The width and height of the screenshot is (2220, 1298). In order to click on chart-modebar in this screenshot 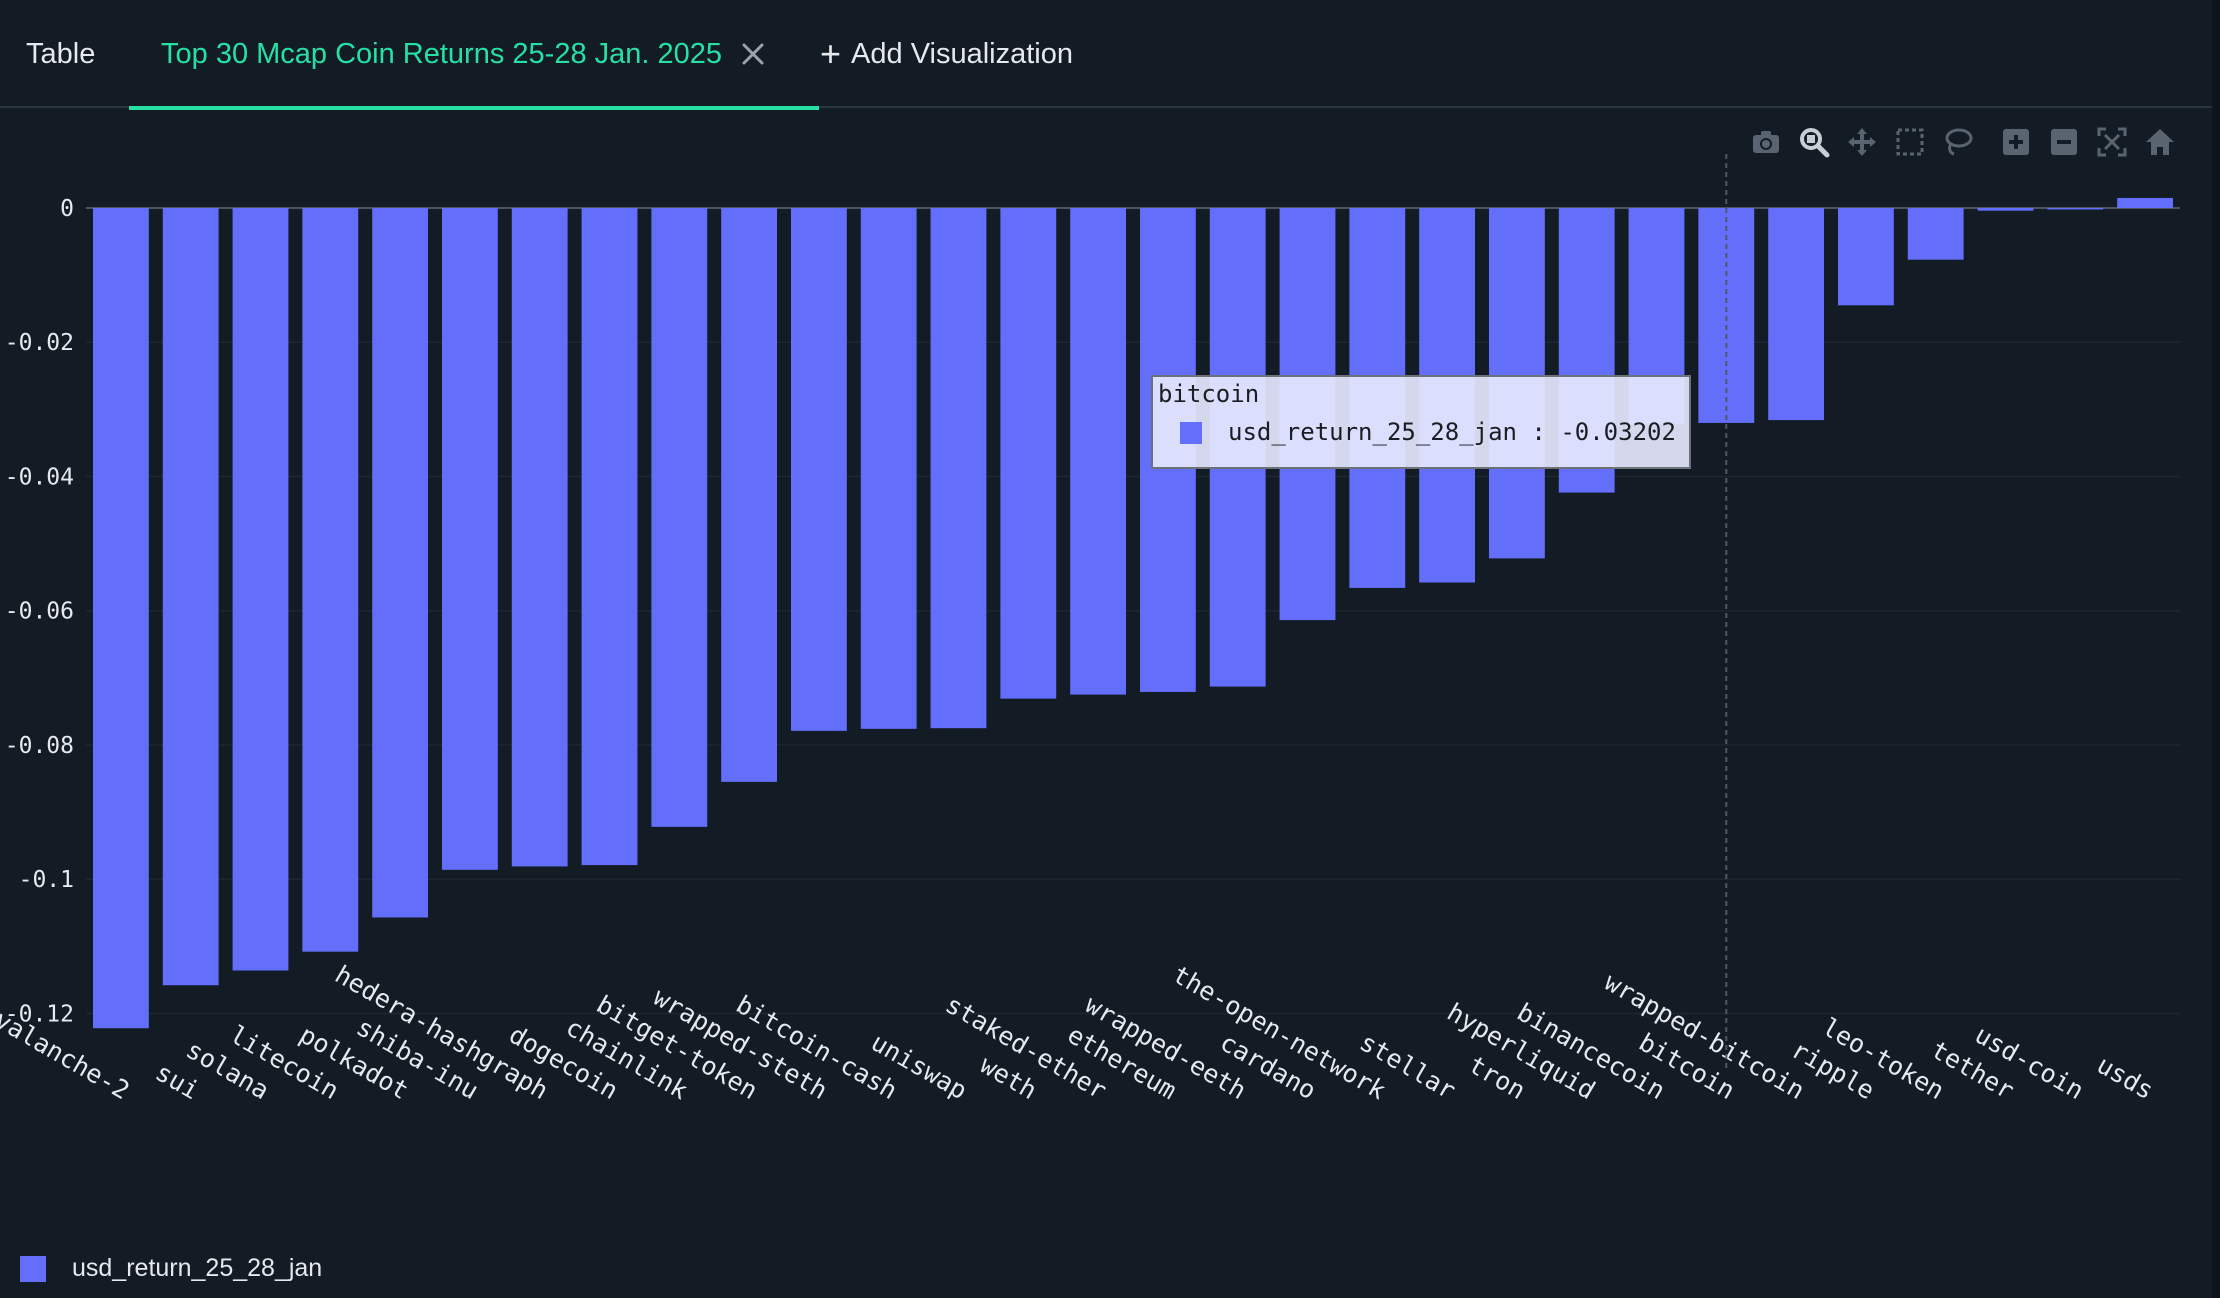, I will do `click(1969, 142)`.